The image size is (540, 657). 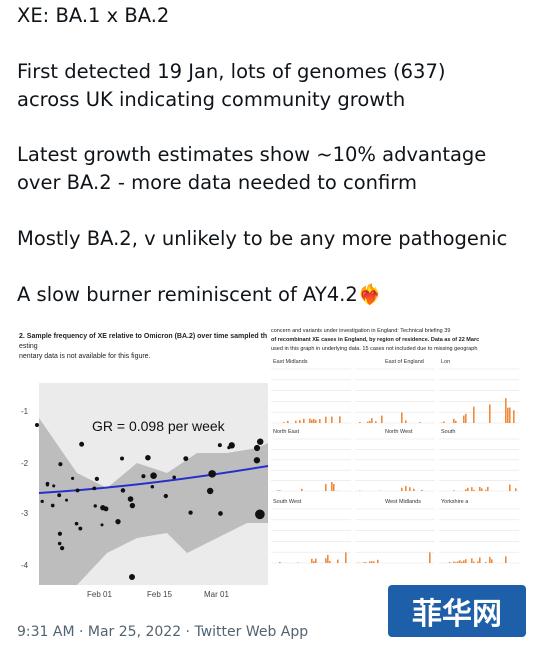 What do you see at coordinates (163, 632) in the screenshot?
I see `timestamp: 9:31 AM · Mar 25, 2022 · Twitter Web App` at bounding box center [163, 632].